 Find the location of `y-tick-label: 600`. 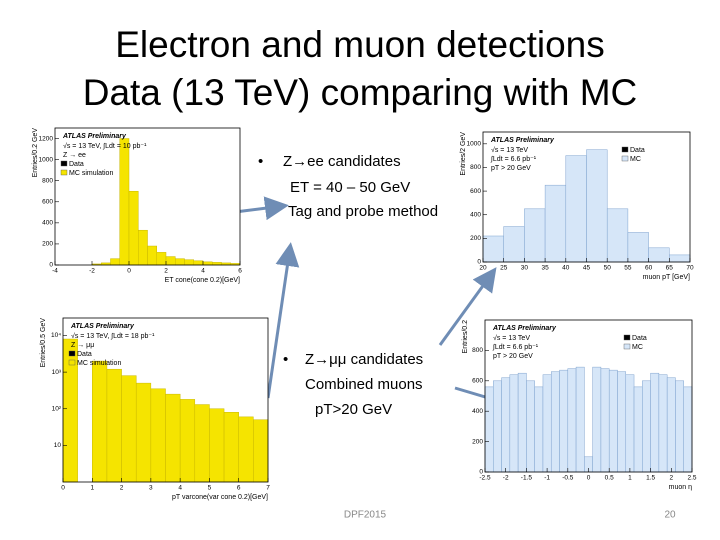

y-tick-label: 600 is located at coordinates (47, 201).